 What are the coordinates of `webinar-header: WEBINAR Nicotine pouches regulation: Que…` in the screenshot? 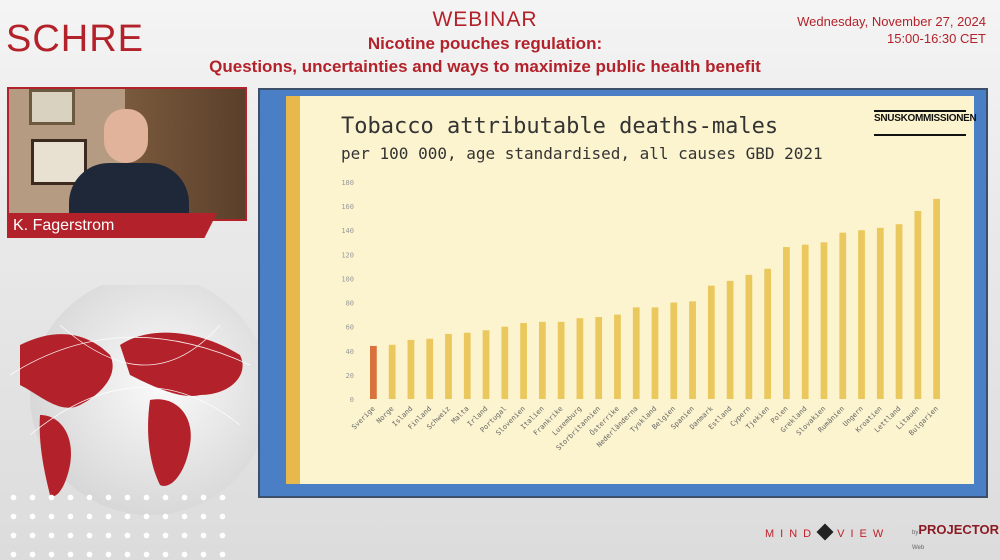 It's located at (485, 43).